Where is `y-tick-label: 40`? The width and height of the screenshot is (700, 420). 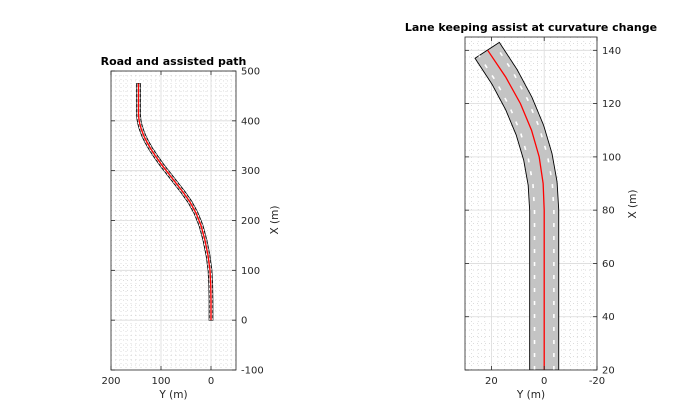 y-tick-label: 40 is located at coordinates (608, 317).